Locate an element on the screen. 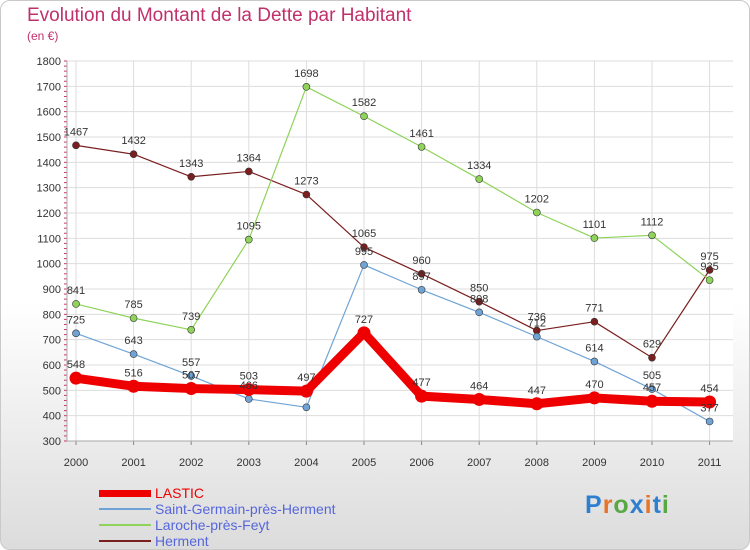 This screenshot has width=750, height=550. y-tick-label: 600 is located at coordinates (52, 366).